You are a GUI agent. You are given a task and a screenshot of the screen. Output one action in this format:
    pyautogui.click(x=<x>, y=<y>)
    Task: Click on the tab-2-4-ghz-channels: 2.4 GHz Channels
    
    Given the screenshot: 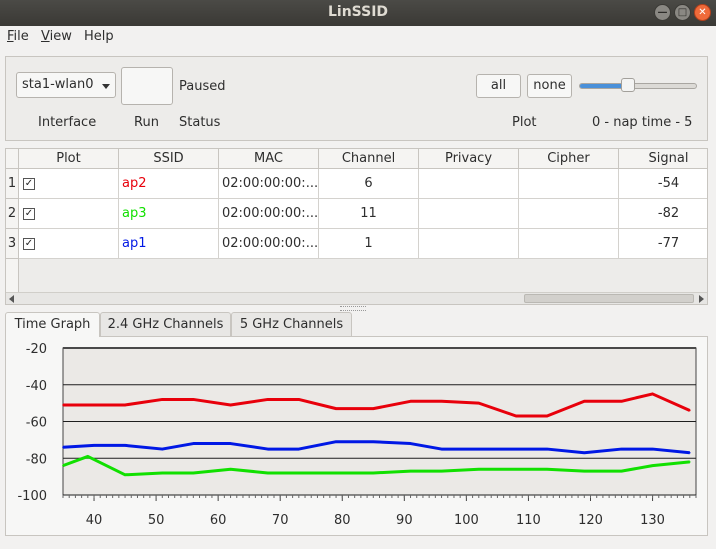 What is the action you would take?
    pyautogui.click(x=165, y=324)
    